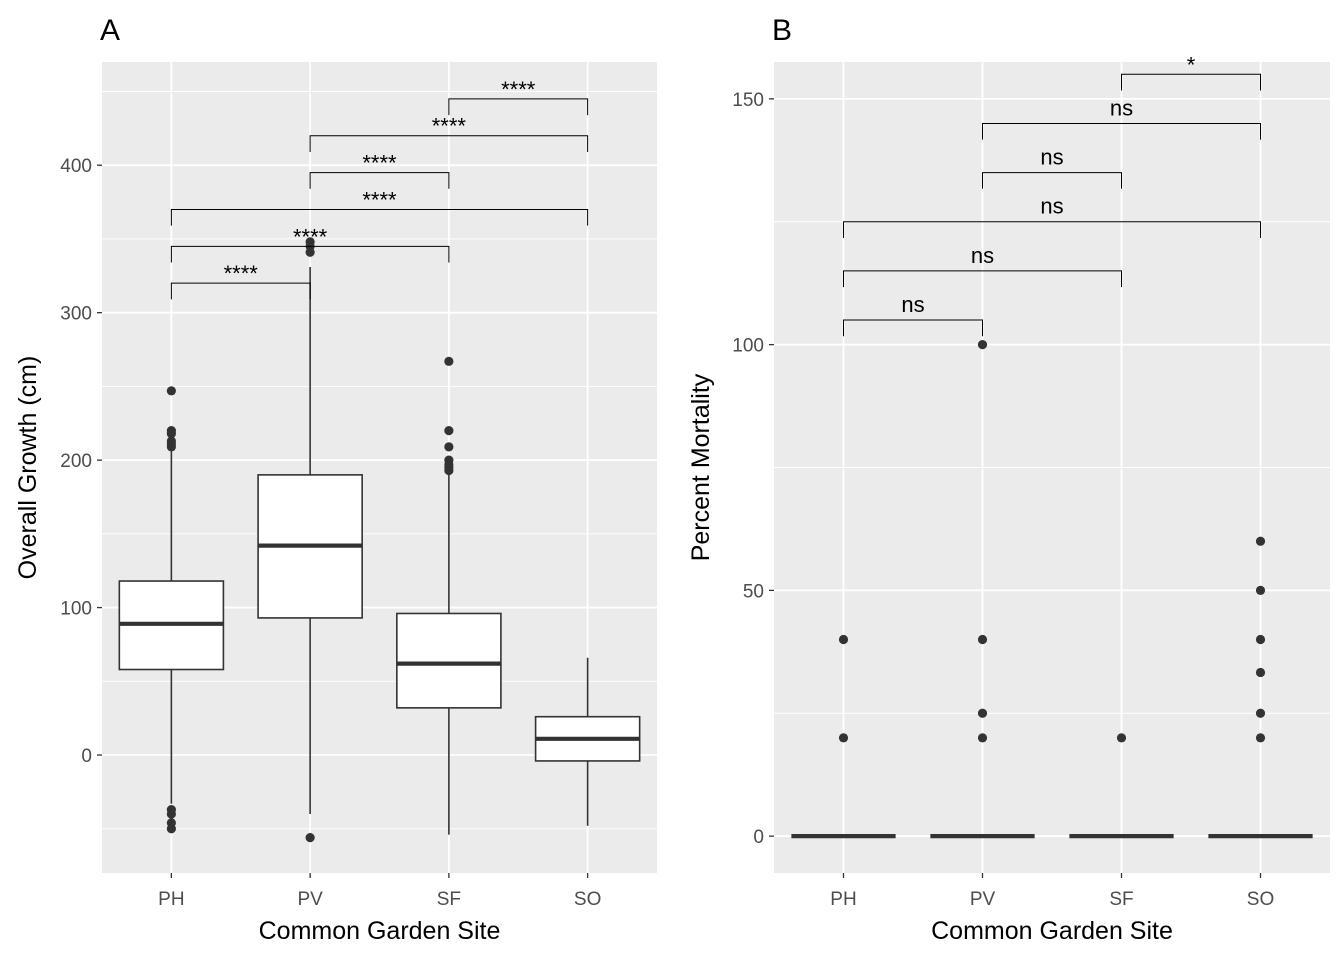  Describe the element at coordinates (28, 468) in the screenshot. I see `y-axis-title: Overall Growth (cm)` at that location.